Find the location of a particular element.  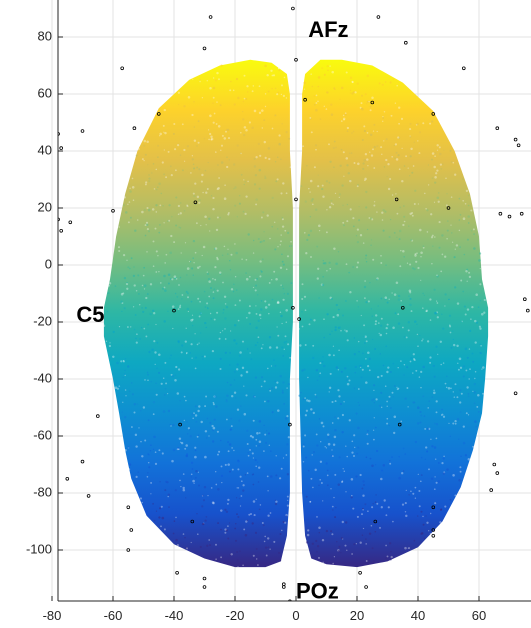

y-tick-label: 60 is located at coordinates (45, 92).